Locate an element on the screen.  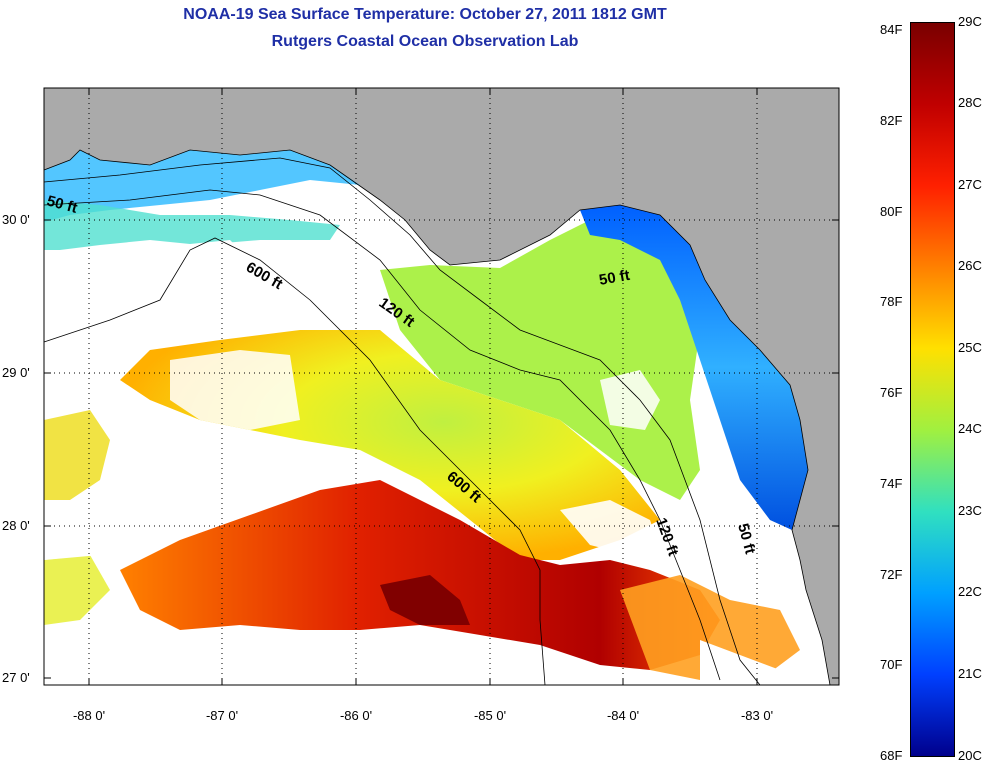
cloud-shelf is located at coordinates (610, 527).